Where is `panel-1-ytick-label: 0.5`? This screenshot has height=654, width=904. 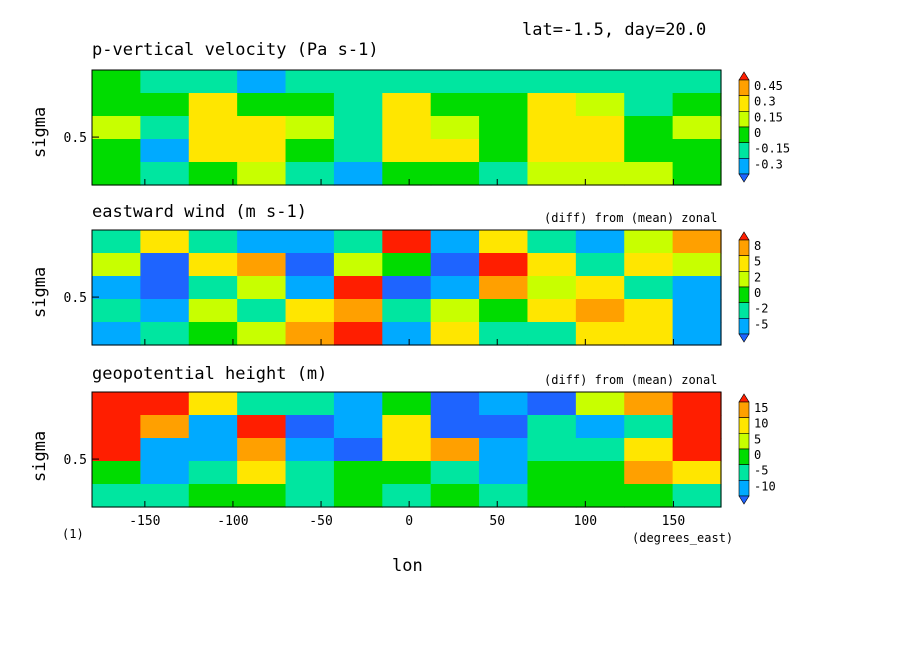
panel-1-ytick-label: 0.5 is located at coordinates (75, 138).